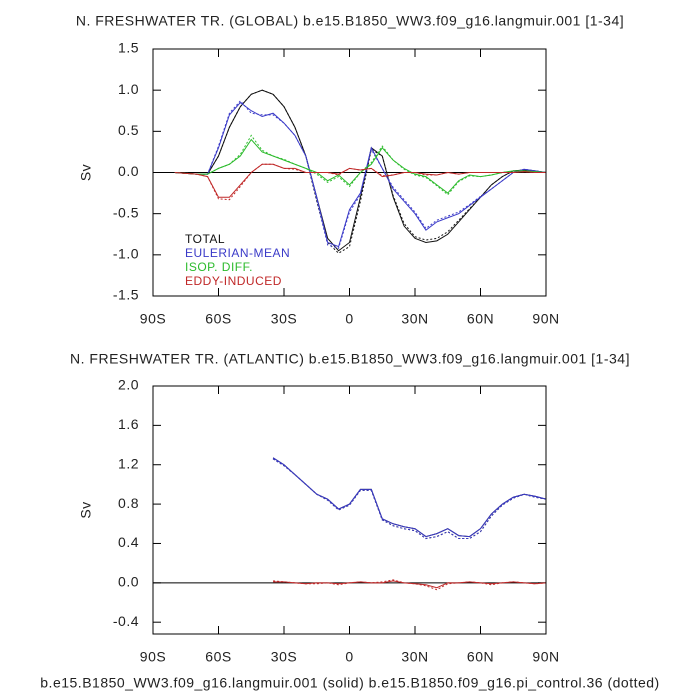 This screenshot has height=700, width=700. Describe the element at coordinates (128, 130) in the screenshot. I see `y-tick-label: 0.5` at that location.